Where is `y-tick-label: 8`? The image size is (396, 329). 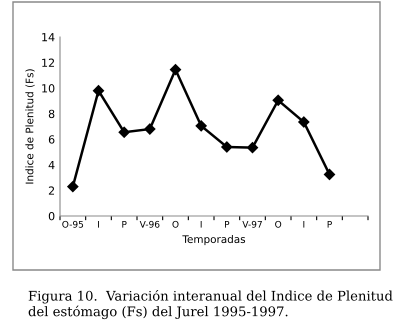
y-tick-label: 8 is located at coordinates (51, 114).